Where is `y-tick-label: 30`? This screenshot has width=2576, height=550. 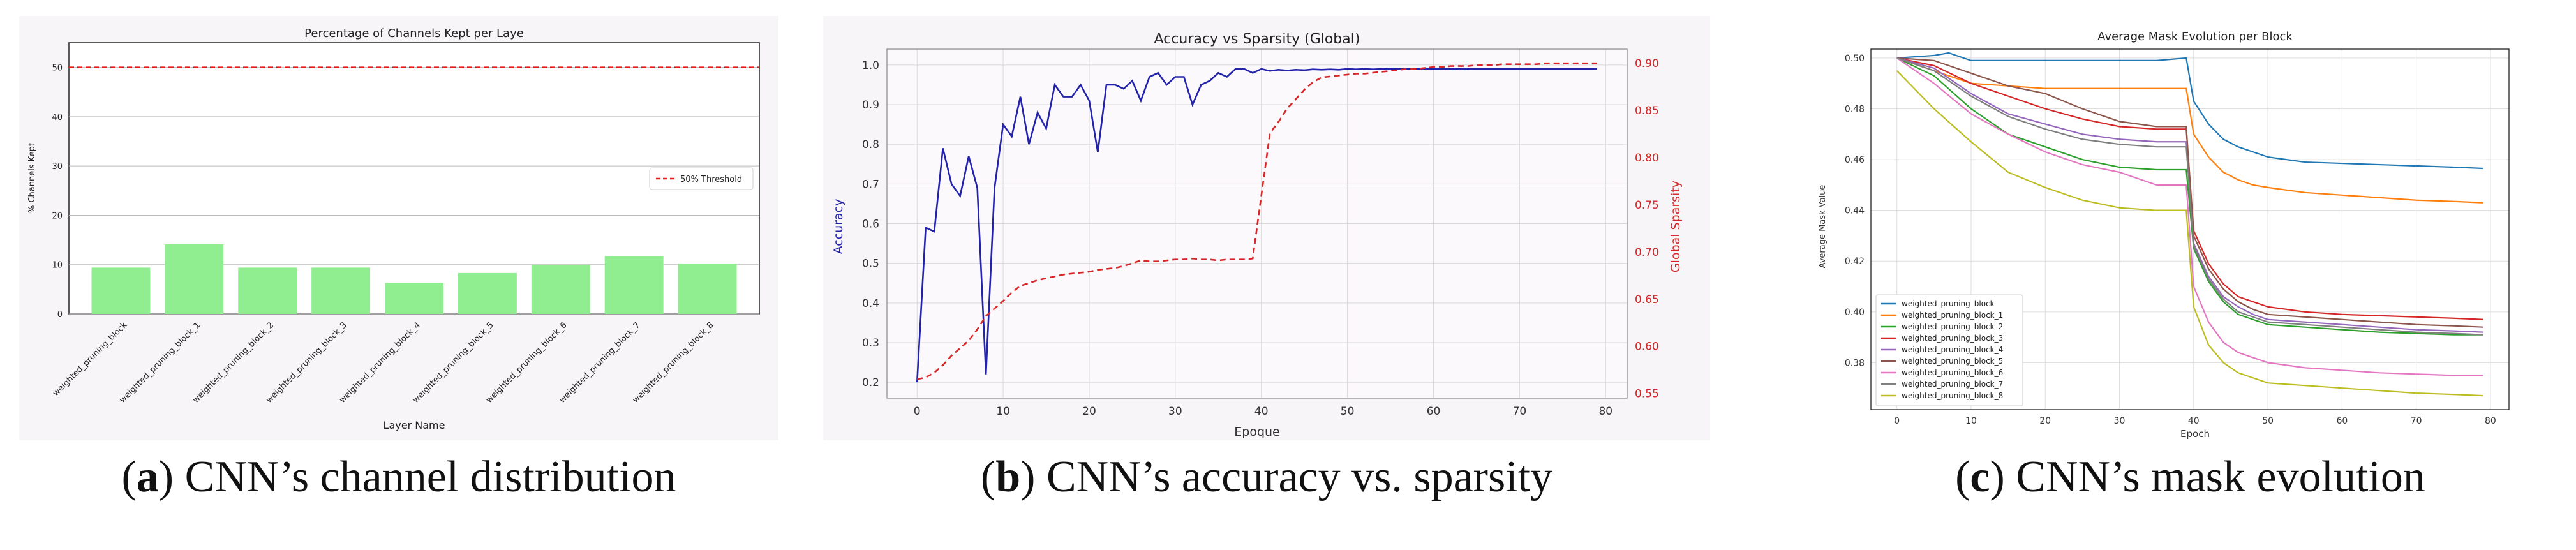 y-tick-label: 30 is located at coordinates (57, 167).